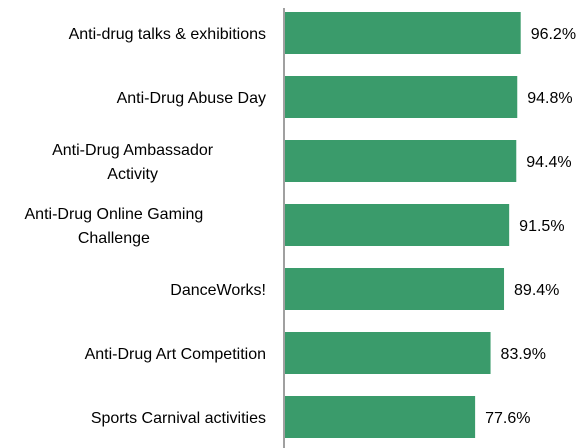 The width and height of the screenshot is (579, 448). I want to click on value-labels-group: 96.2% 94.8% 94.4% 91.5% 89.4% 83.9% 77.6%, so click(530, 226).